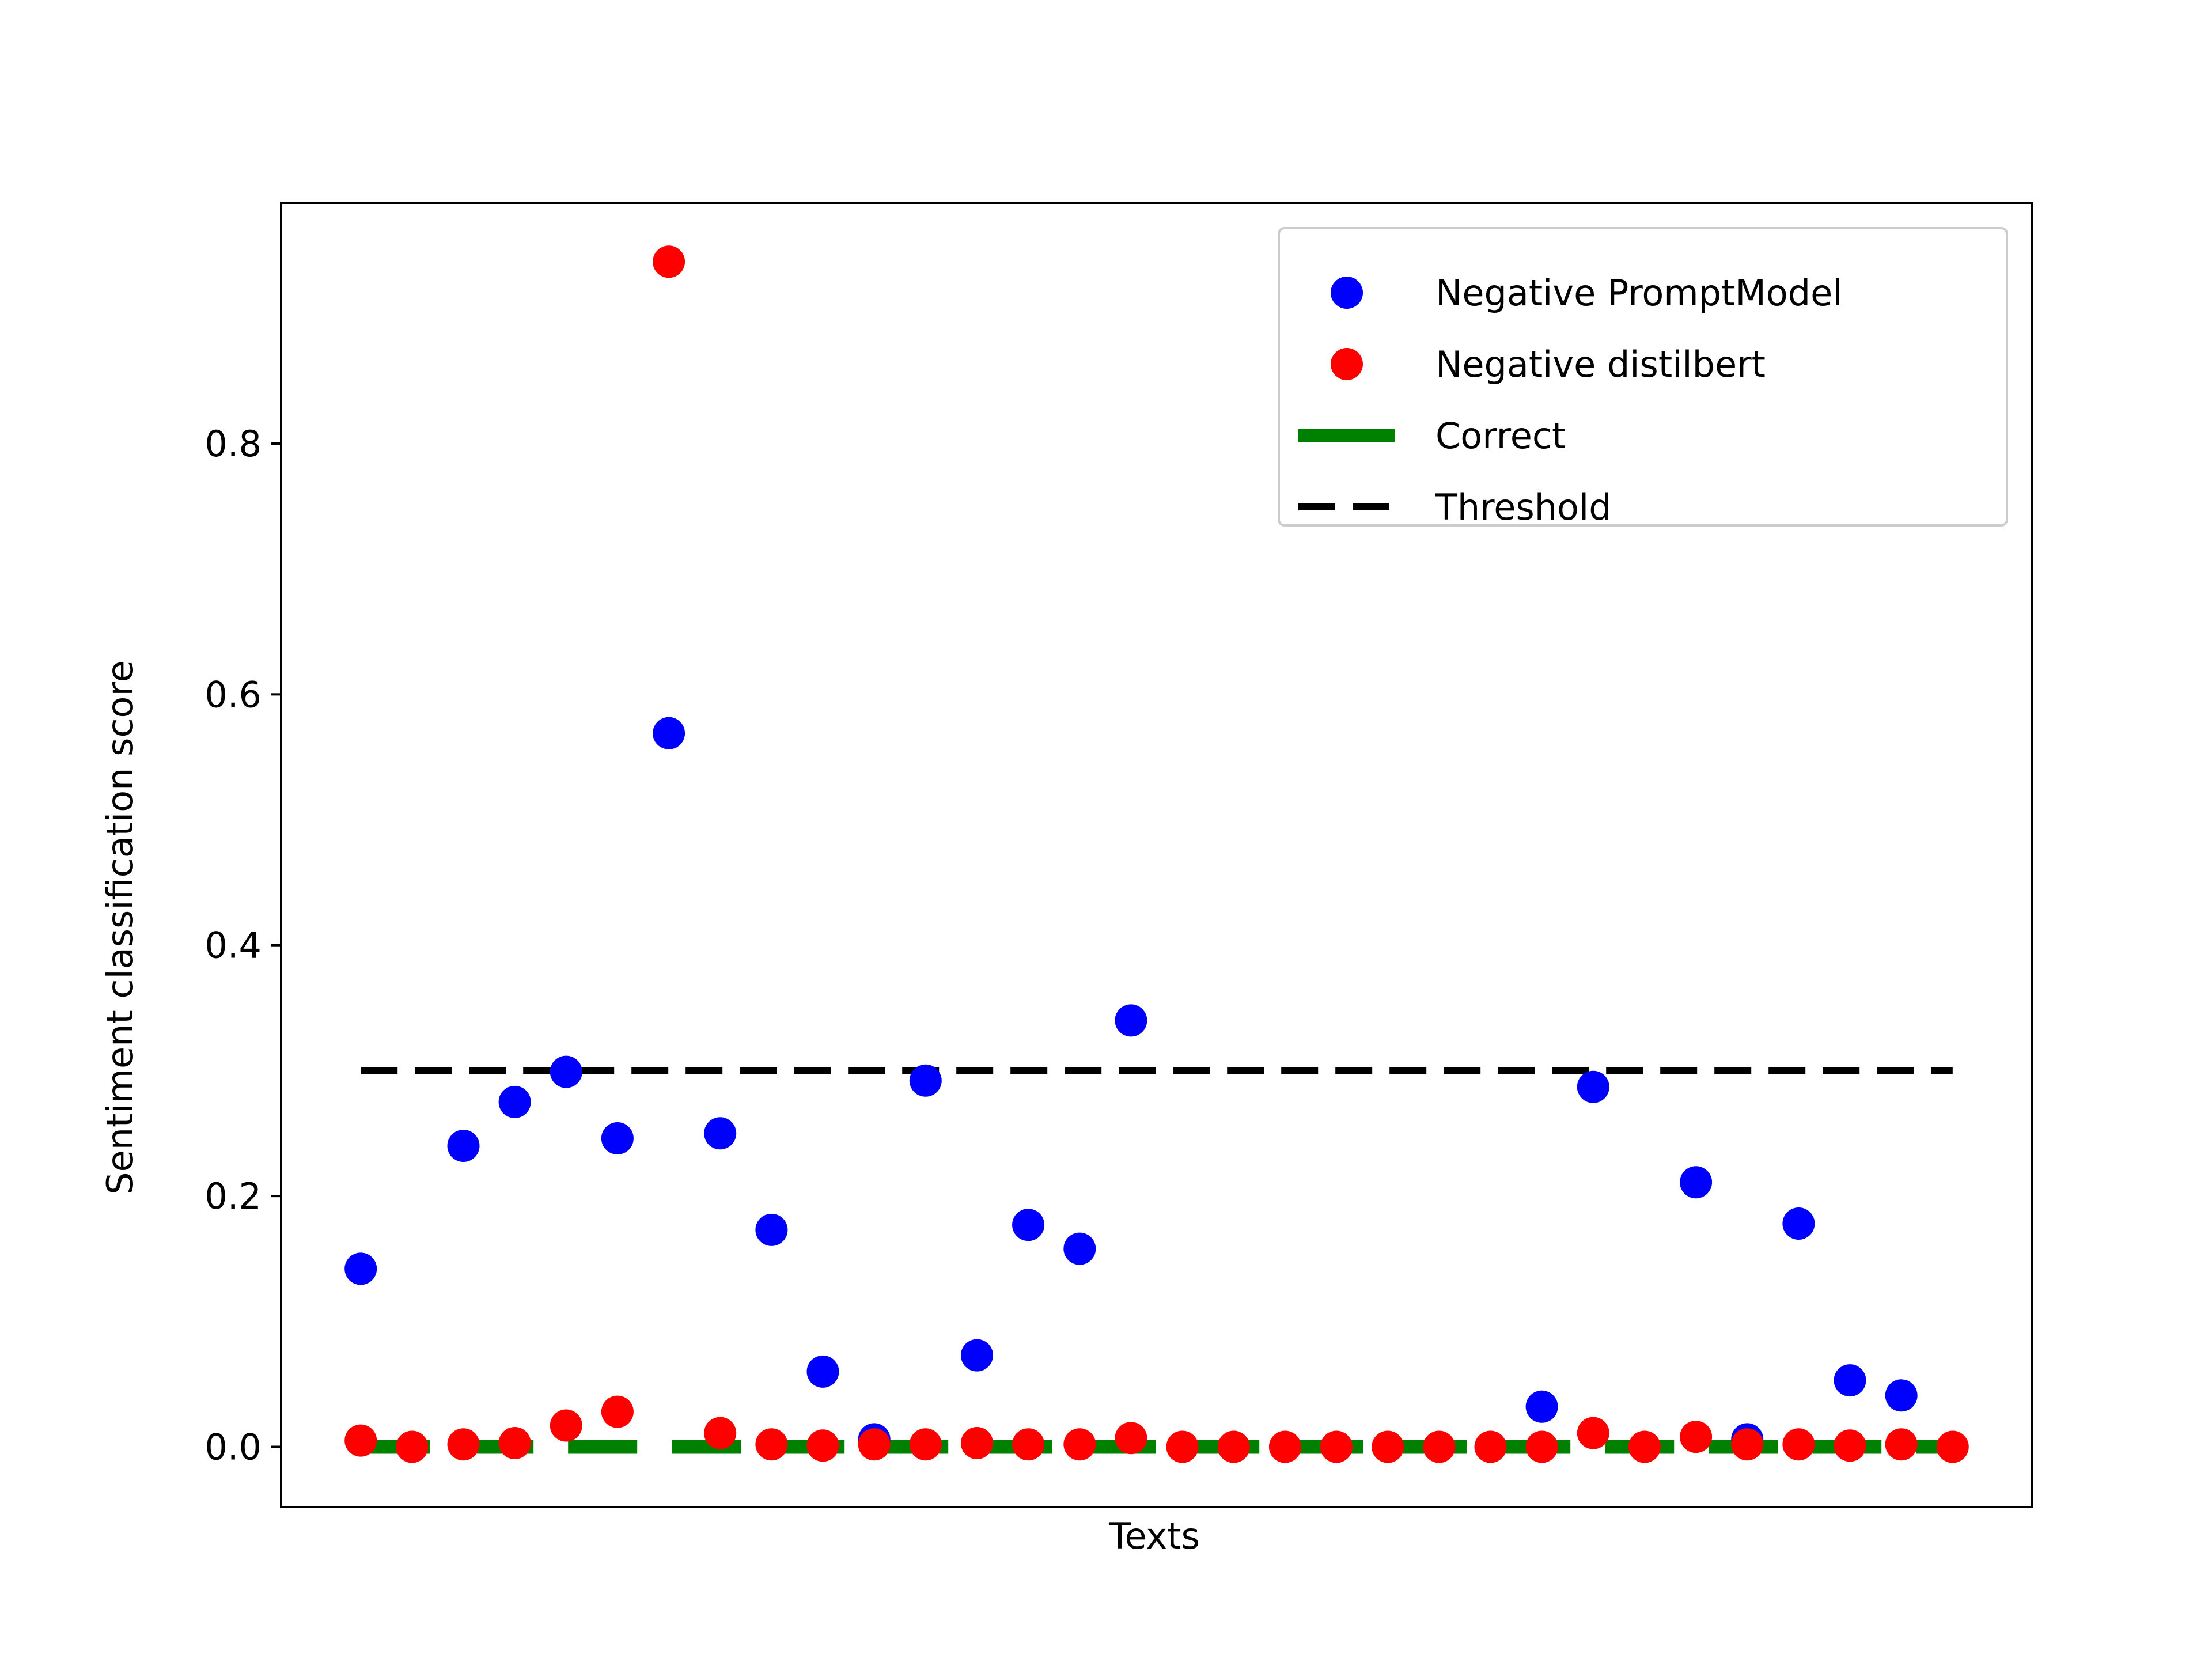 Image resolution: width=2212 pixels, height=1662 pixels. I want to click on legend-label-threshold: Threshold, so click(1523, 507).